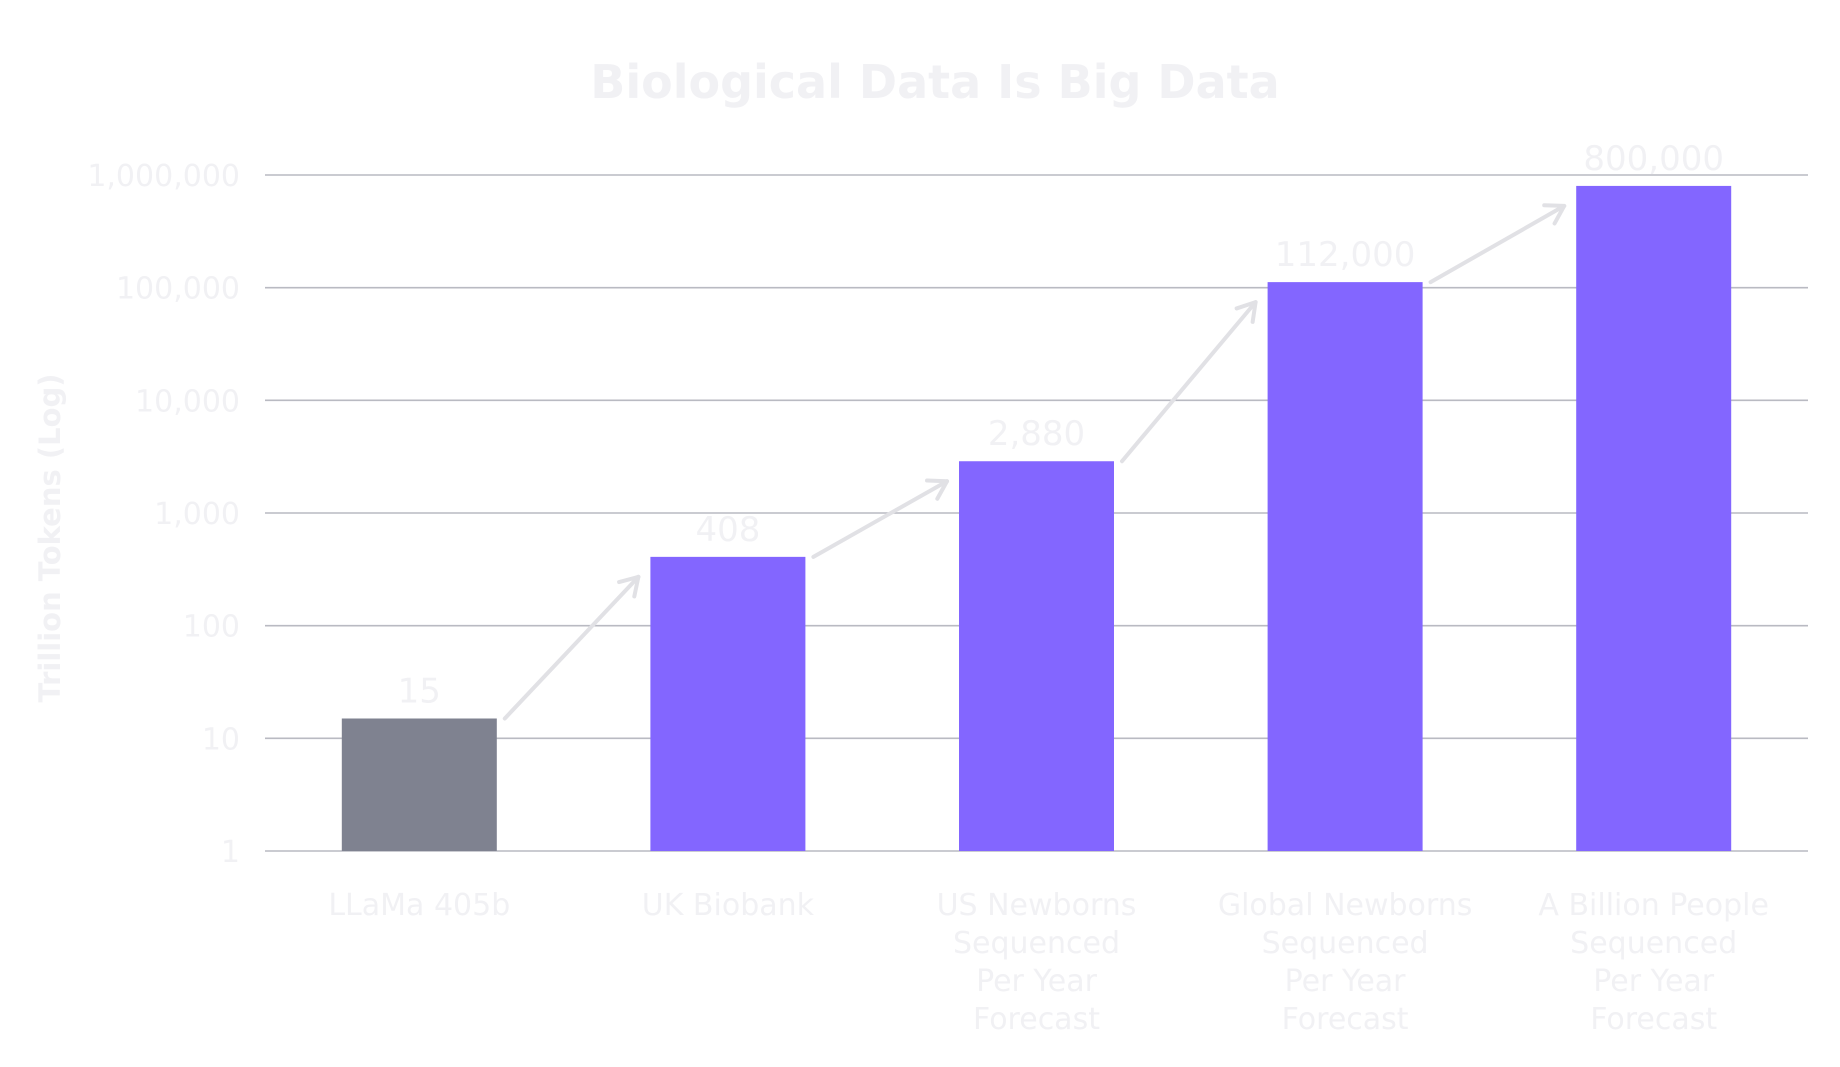 Image resolution: width=1840 pixels, height=1067 pixels. I want to click on y-tick-label: 1,000,000, so click(163, 176).